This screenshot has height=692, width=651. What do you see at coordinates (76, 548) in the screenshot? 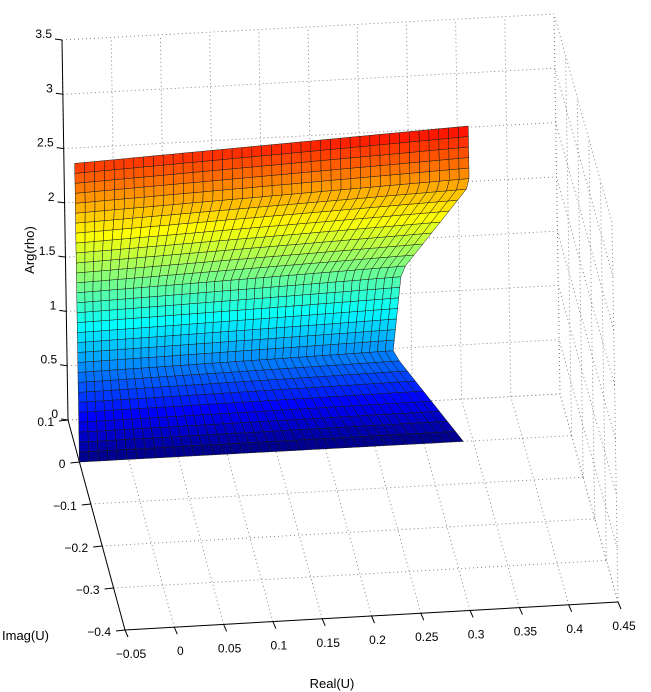
I see `y-tick-label: −0.2` at bounding box center [76, 548].